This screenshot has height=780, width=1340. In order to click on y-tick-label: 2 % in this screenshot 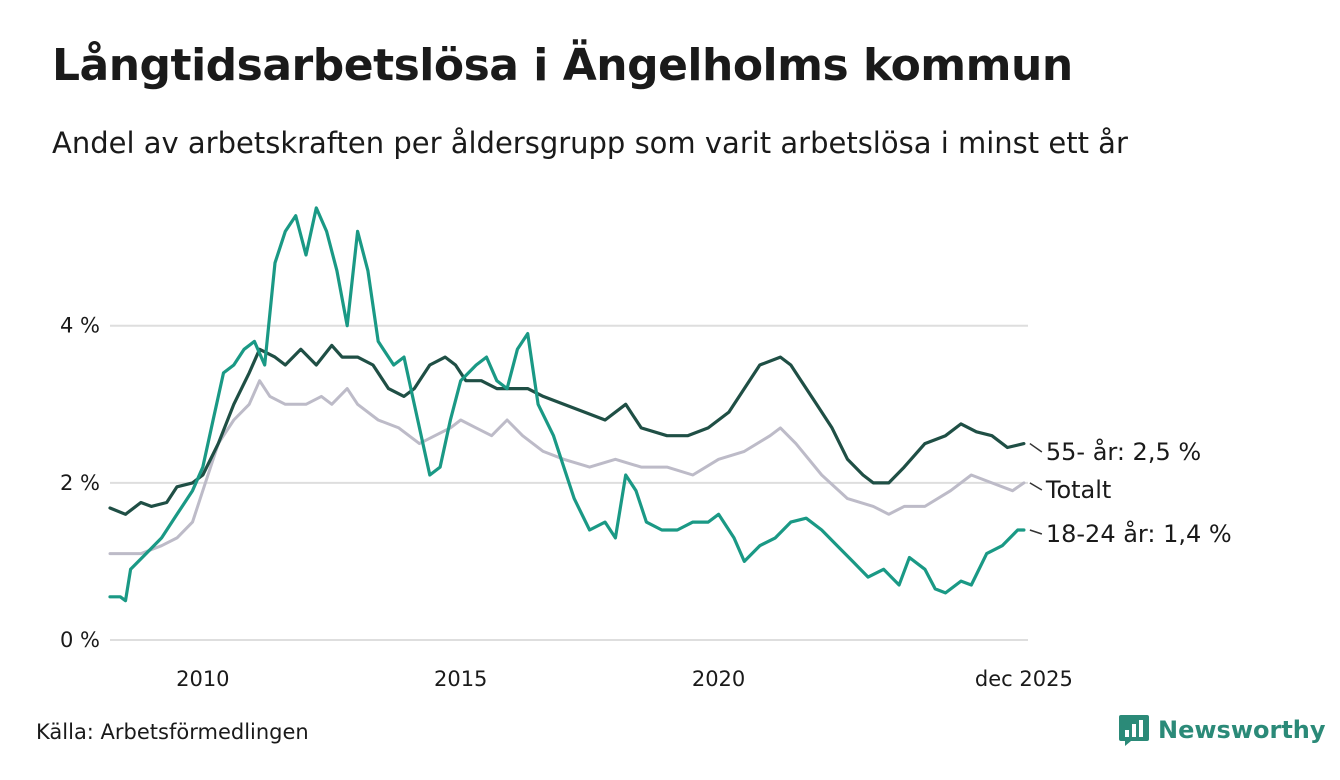, I will do `click(80, 483)`.